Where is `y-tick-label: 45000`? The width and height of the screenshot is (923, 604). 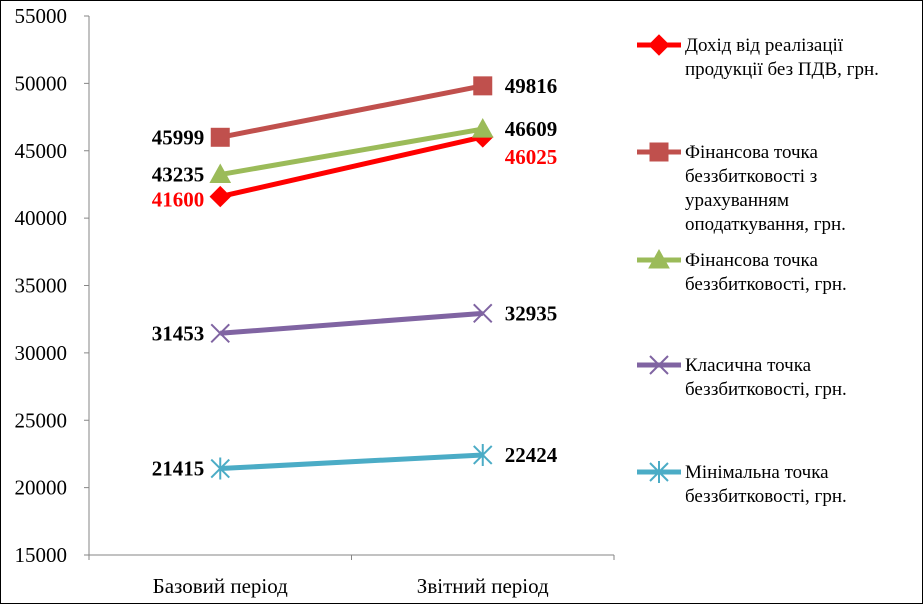 y-tick-label: 45000 is located at coordinates (41, 151).